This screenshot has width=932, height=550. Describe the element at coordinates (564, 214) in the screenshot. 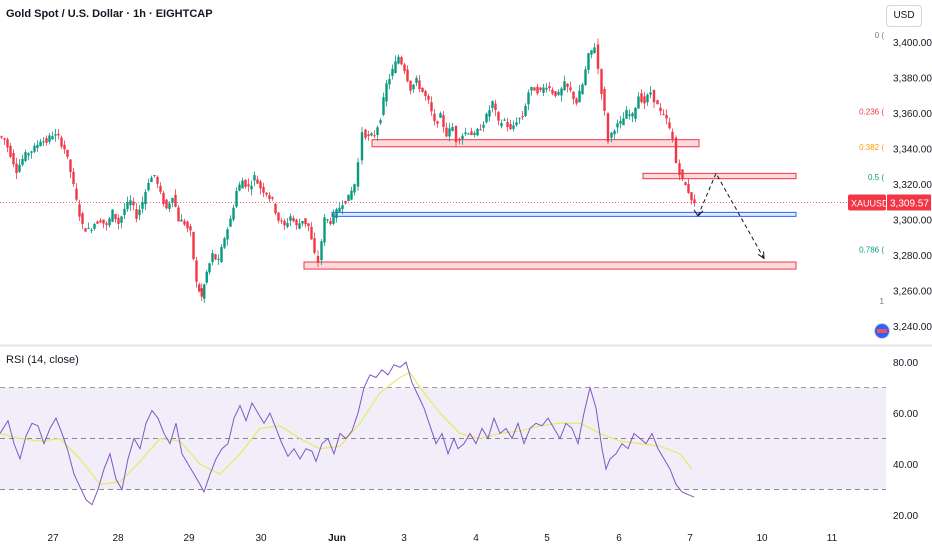

I see `support-line` at that location.